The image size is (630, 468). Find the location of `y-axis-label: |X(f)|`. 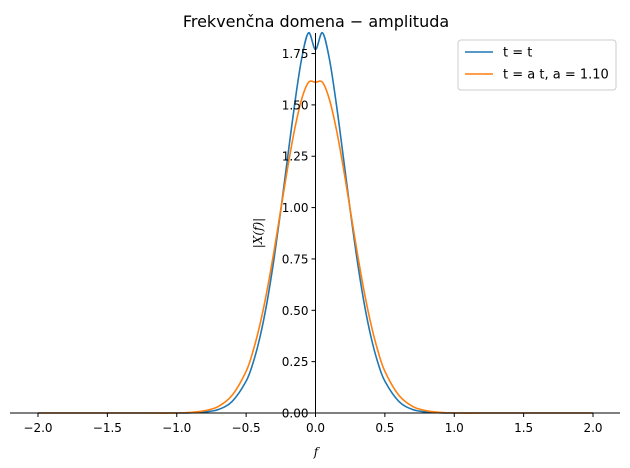

y-axis-label: |X(f)| is located at coordinates (258, 233).